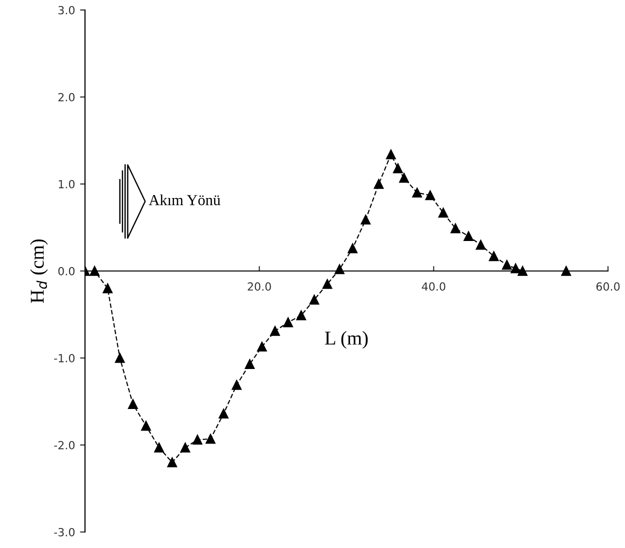 This screenshot has width=625, height=548. Describe the element at coordinates (66, 97) in the screenshot. I see `y-tick-label: 2.0` at that location.